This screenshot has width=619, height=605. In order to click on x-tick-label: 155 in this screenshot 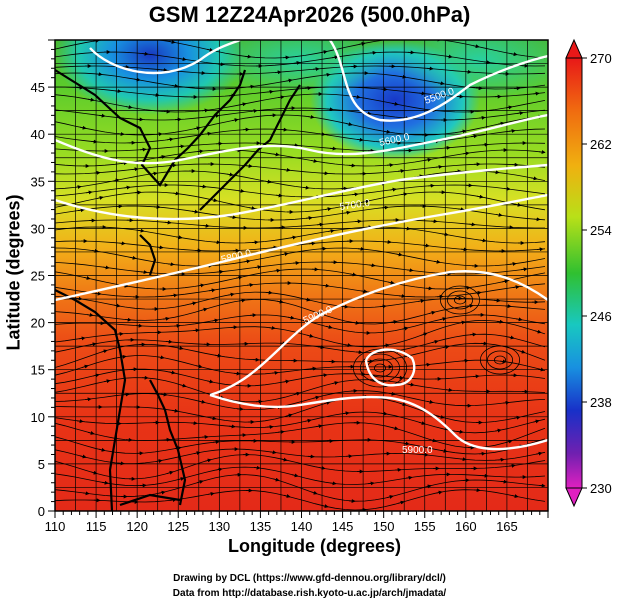, I will do `click(425, 526)`.